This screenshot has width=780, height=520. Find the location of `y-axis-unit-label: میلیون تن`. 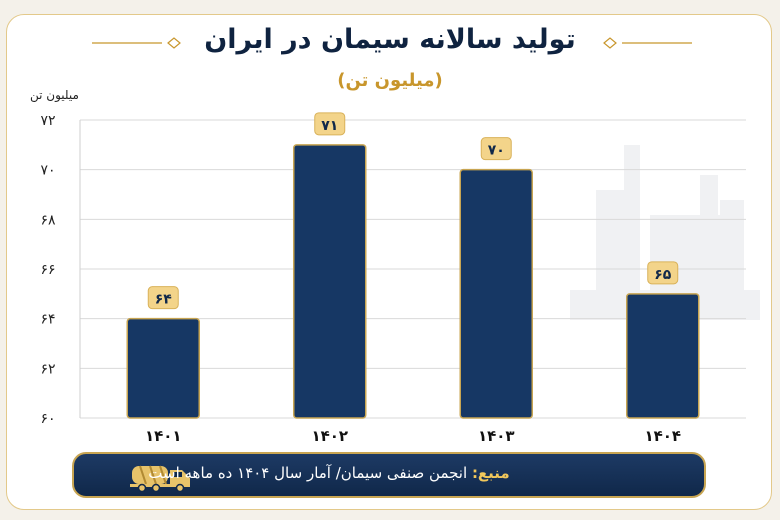

y-axis-unit-label: میلیون تن is located at coordinates (54, 95).